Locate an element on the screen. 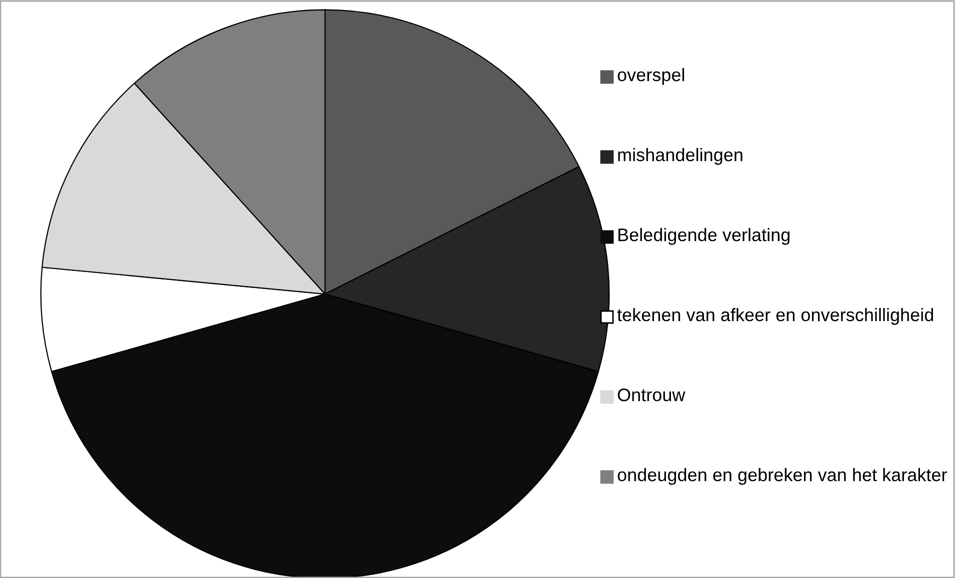 Image resolution: width=955 pixels, height=578 pixels. legend-label: tekenen van afkeer en onverschilligheid is located at coordinates (775, 316).